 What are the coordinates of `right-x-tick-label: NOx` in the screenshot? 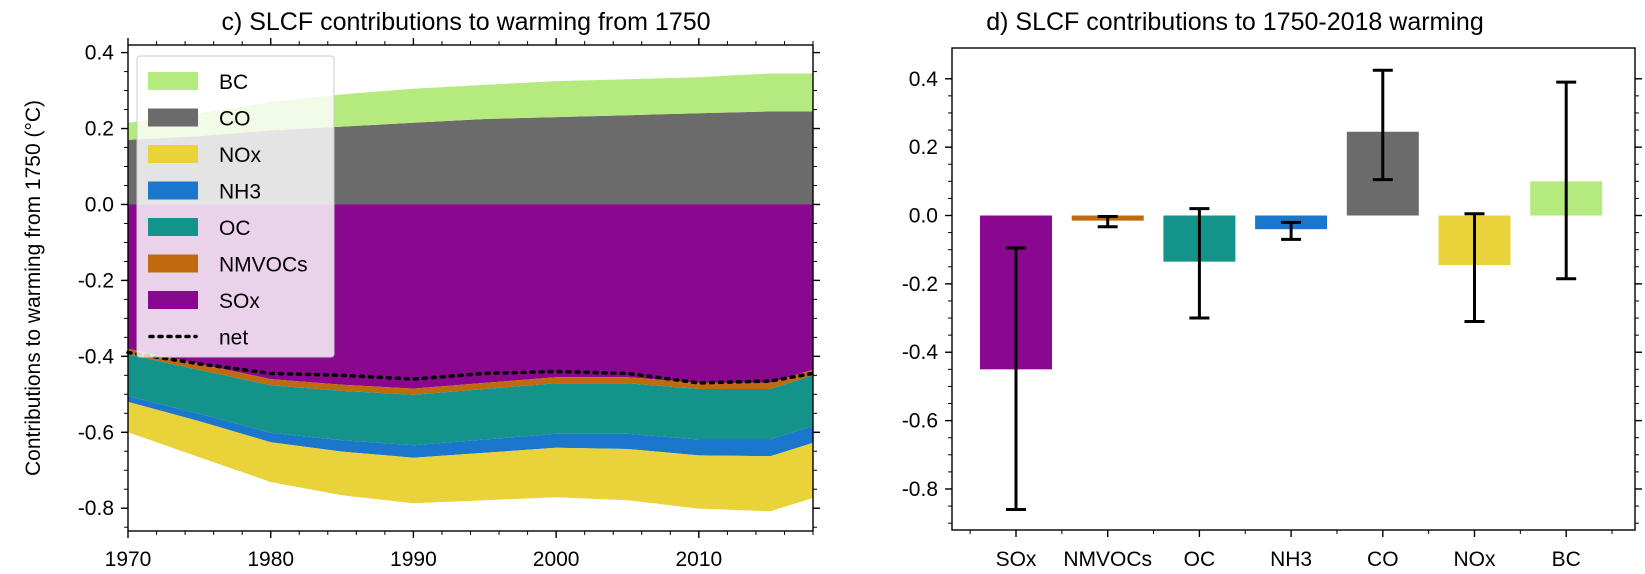 It's located at (1475, 559).